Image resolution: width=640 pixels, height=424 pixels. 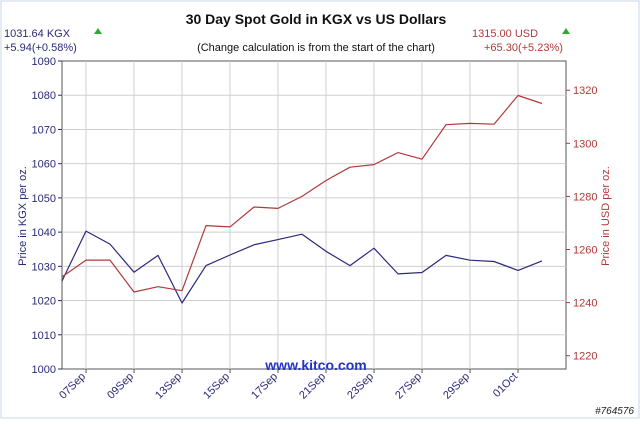 What do you see at coordinates (44, 233) in the screenshot?
I see `y-left-tick-label: 1040` at bounding box center [44, 233].